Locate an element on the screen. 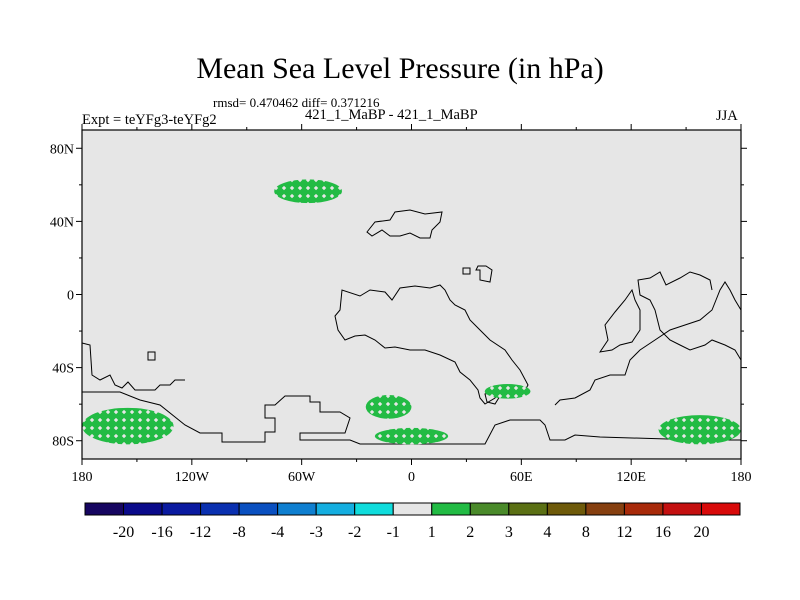 The height and width of the screenshot is (600, 800). colorbar-label: 12 is located at coordinates (624, 532).